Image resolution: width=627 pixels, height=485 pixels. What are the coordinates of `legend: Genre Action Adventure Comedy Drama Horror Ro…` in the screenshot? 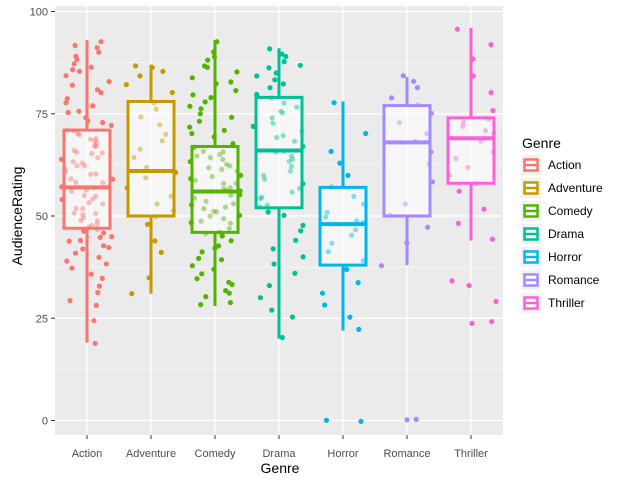 It's located at (562, 224).